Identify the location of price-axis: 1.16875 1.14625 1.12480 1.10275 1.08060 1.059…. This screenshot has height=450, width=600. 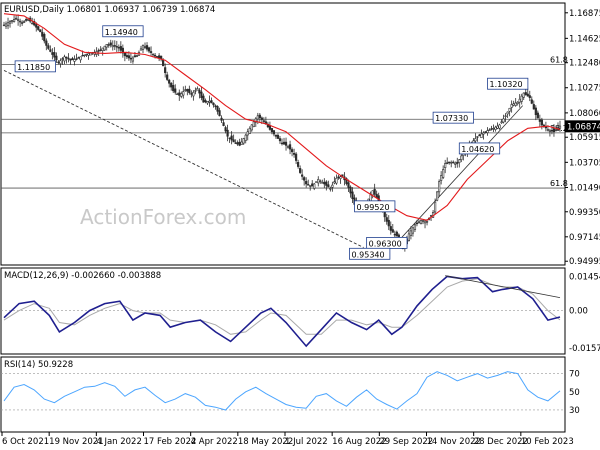
(582, 138).